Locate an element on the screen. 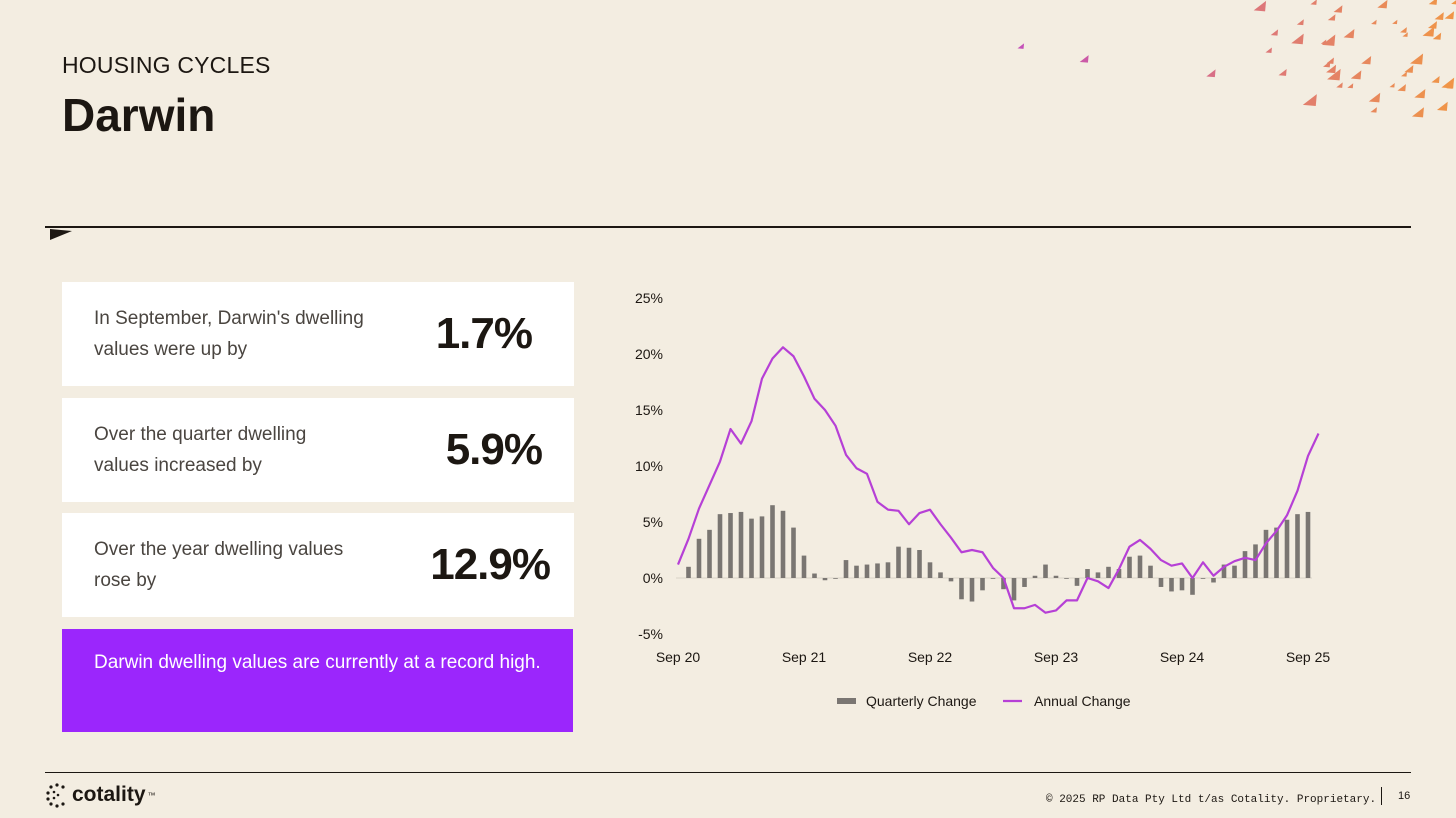  legend-label-annual: Annual Change is located at coordinates (1082, 701).